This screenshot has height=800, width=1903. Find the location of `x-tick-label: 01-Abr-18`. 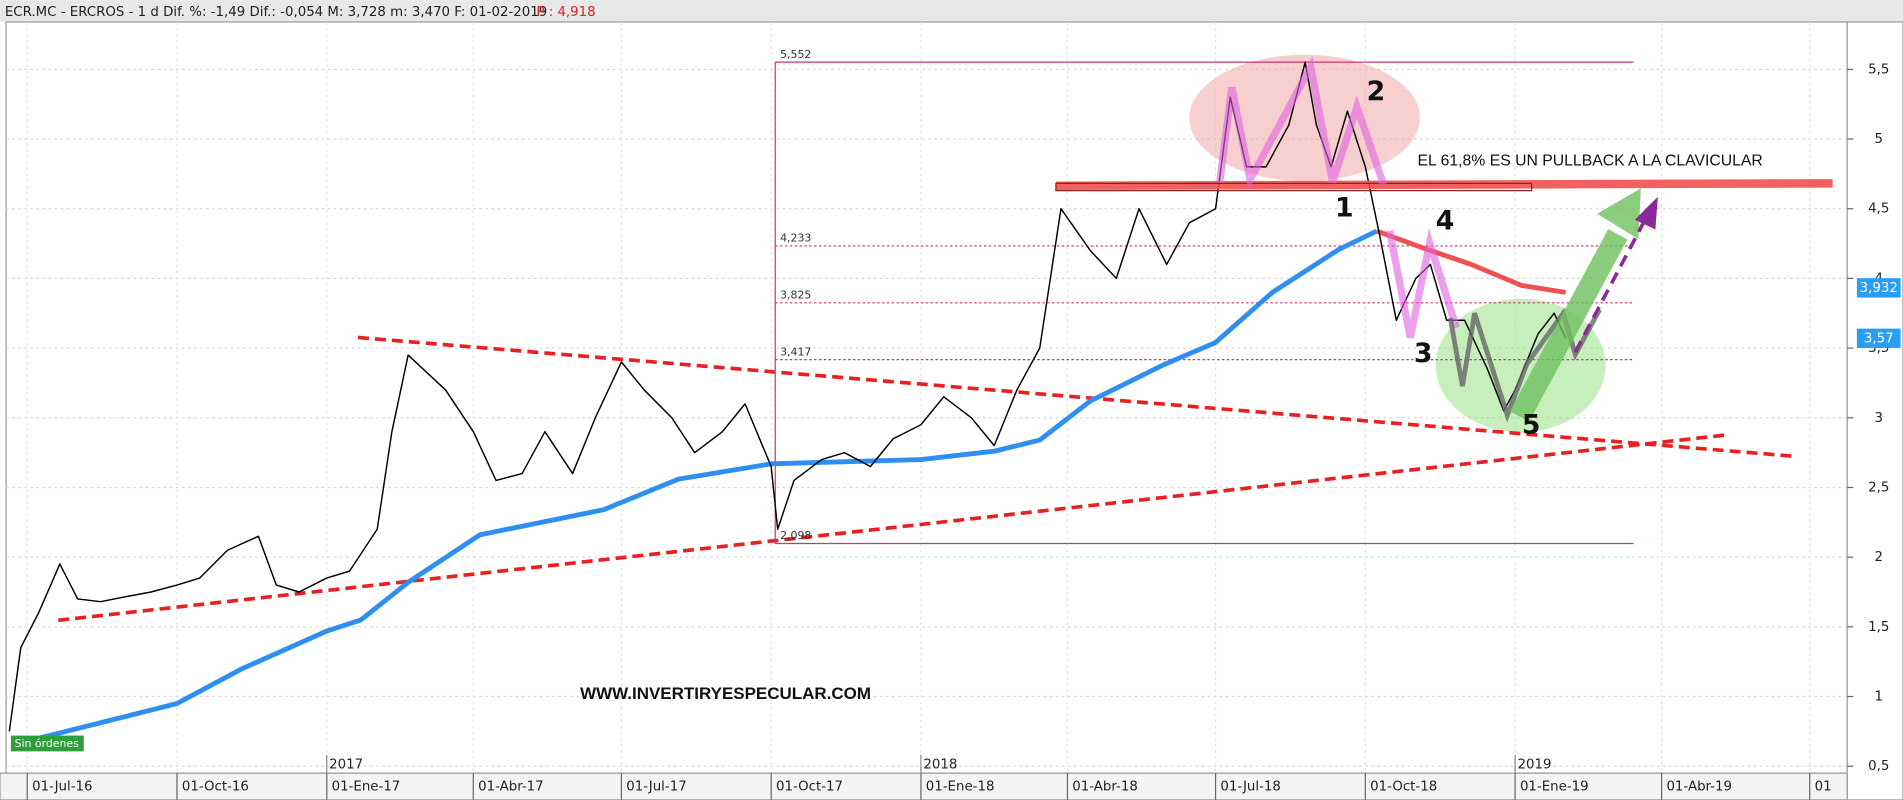

x-tick-label: 01-Abr-18 is located at coordinates (1105, 787).